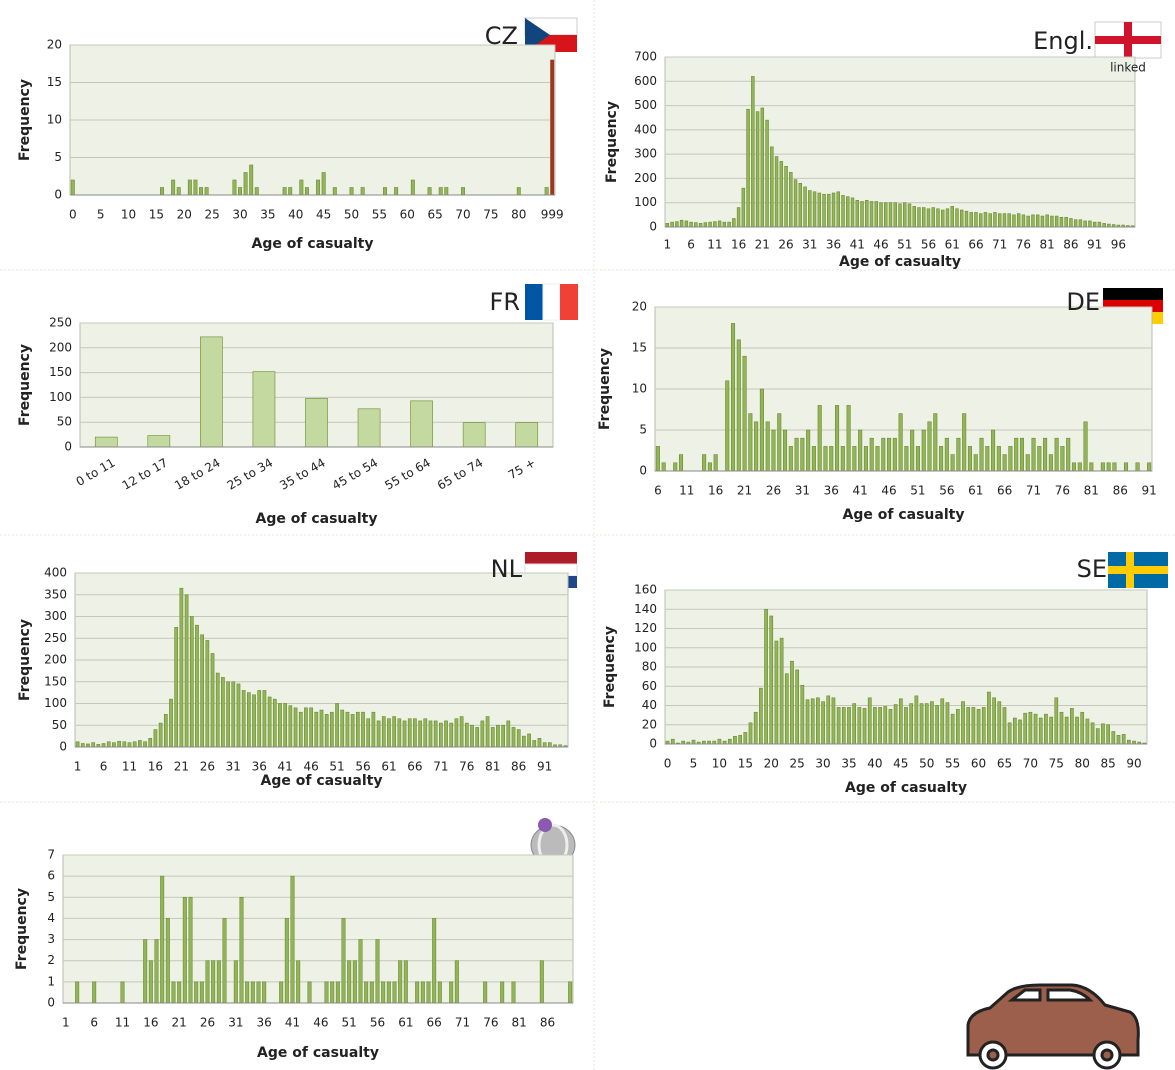 This screenshot has width=1175, height=1070. I want to click on country-label: DE, so click(1083, 302).